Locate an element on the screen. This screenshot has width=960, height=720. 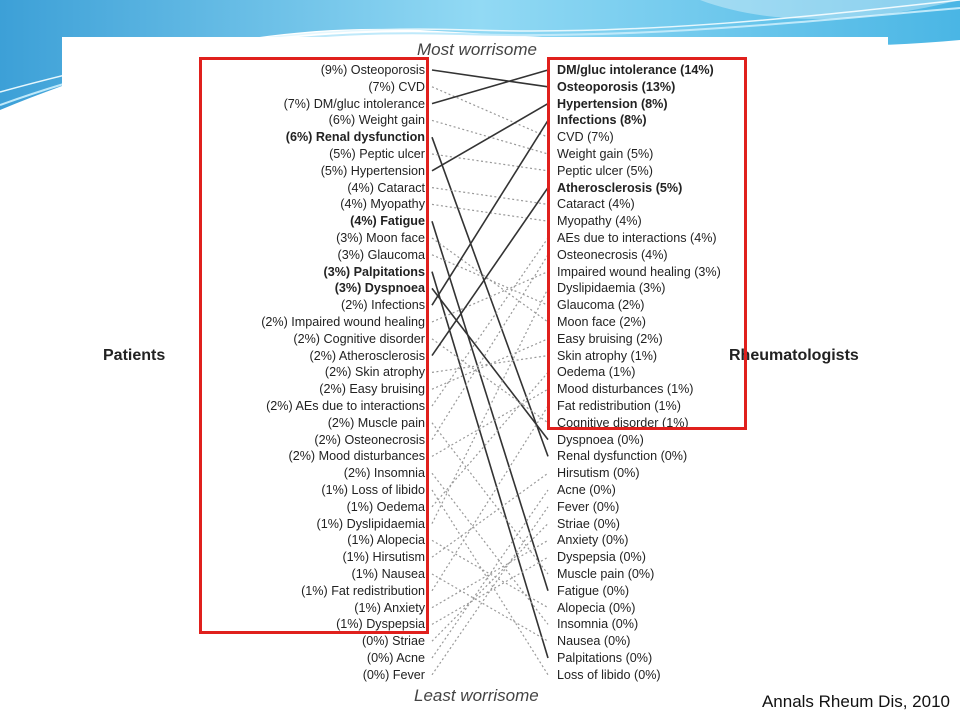
patients-item: (1%) Nausea is located at coordinates (388, 574).